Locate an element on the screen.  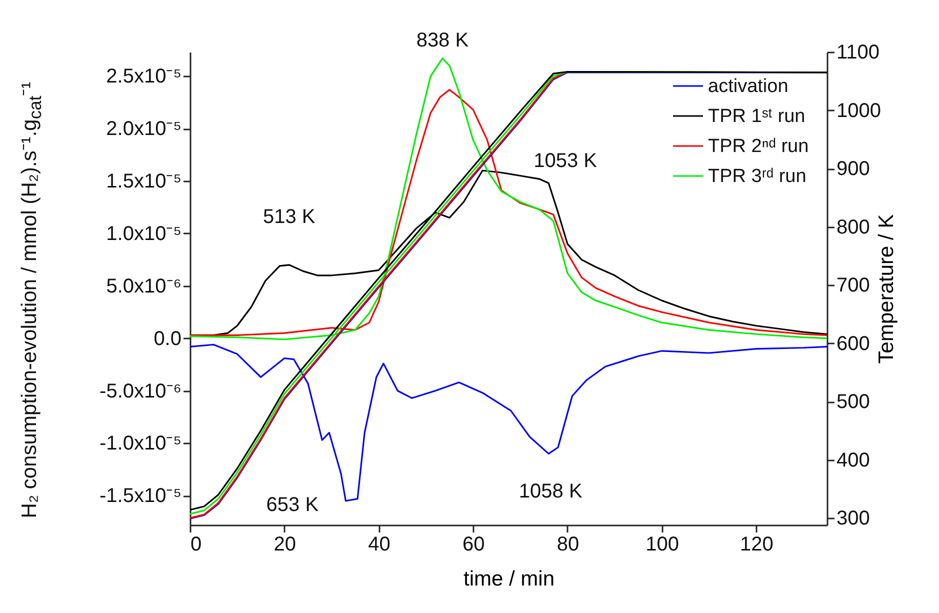
x-tick-label: 120 is located at coordinates (757, 545).